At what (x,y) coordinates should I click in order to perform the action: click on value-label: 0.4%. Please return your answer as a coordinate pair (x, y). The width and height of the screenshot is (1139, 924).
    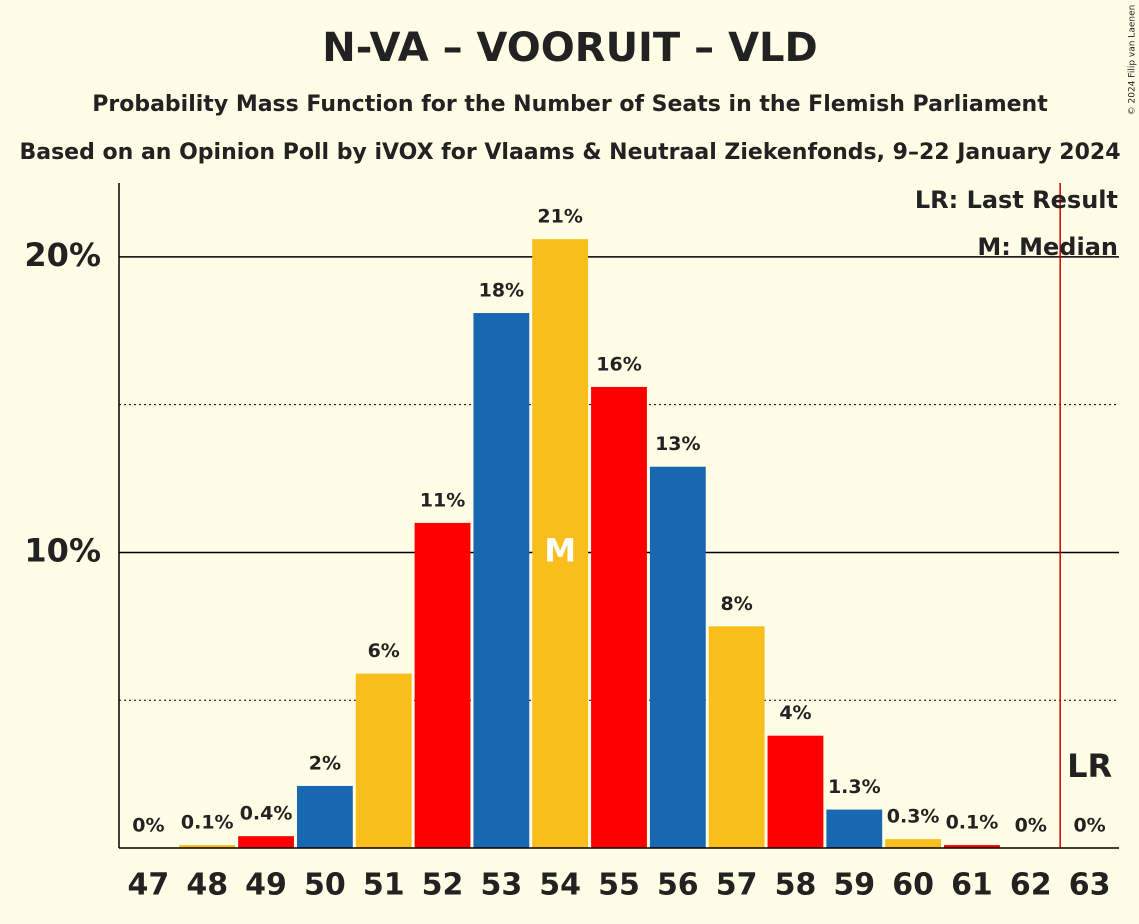
    Looking at the image, I should click on (266, 814).